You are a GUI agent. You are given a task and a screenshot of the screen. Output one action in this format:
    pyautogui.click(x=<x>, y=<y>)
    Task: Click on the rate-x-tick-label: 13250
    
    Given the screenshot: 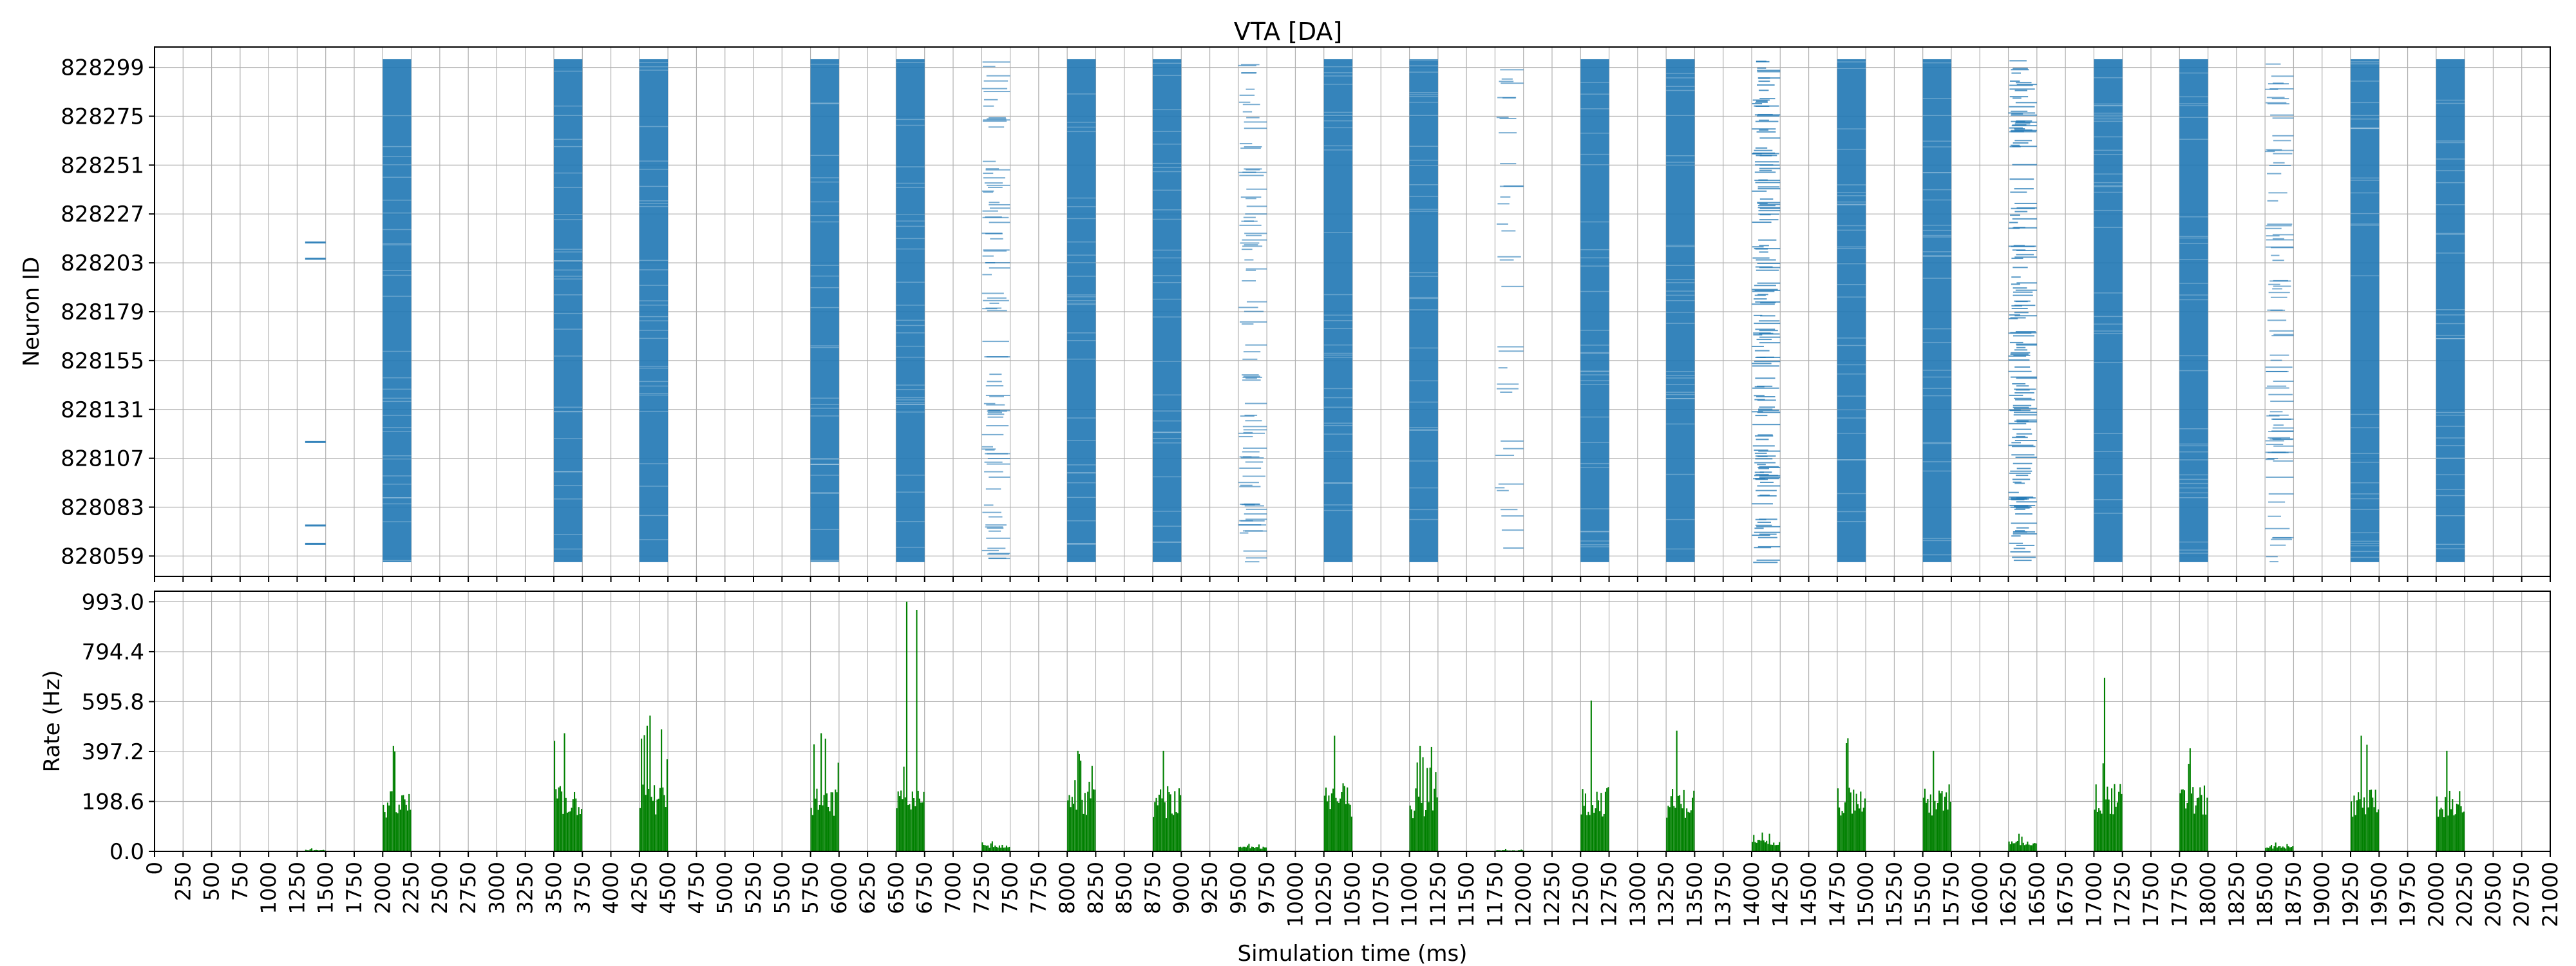 What is the action you would take?
    pyautogui.click(x=1666, y=894)
    